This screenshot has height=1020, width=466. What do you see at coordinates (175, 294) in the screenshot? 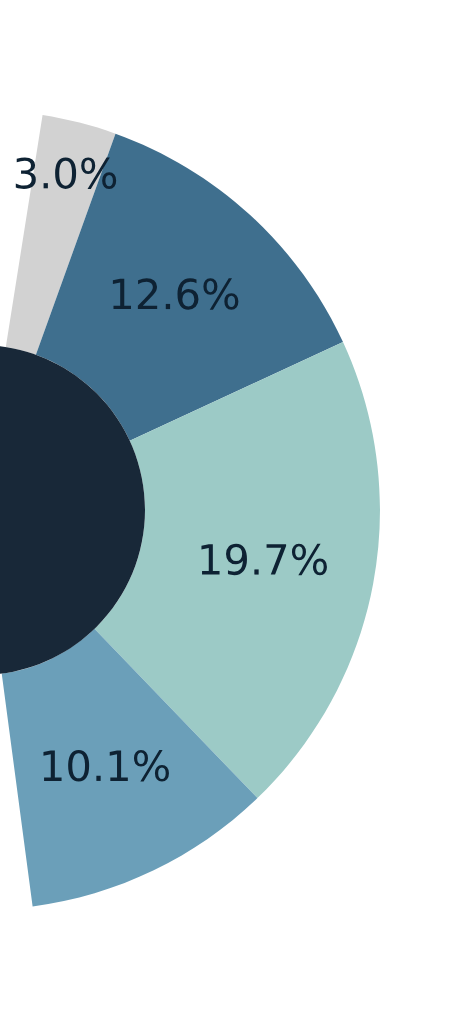
I see `data-label: 12.6%` at bounding box center [175, 294].